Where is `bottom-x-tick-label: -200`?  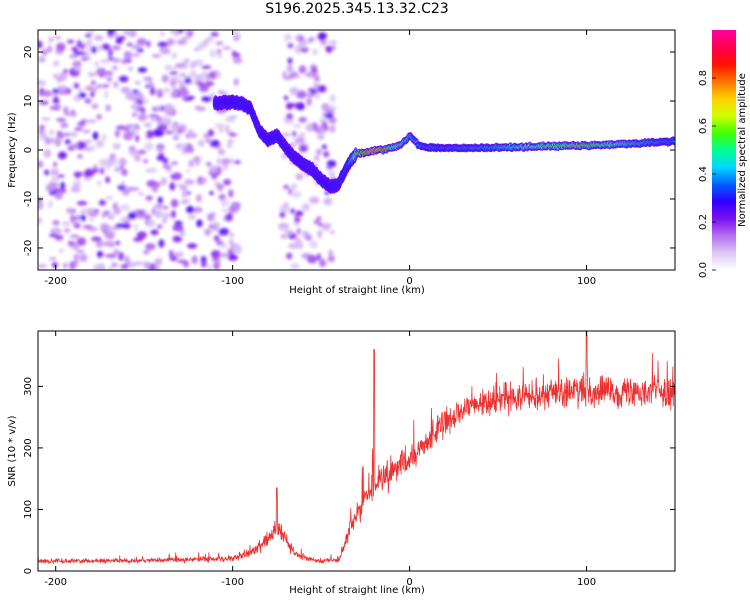
bottom-x-tick-label: -200 is located at coordinates (55, 582).